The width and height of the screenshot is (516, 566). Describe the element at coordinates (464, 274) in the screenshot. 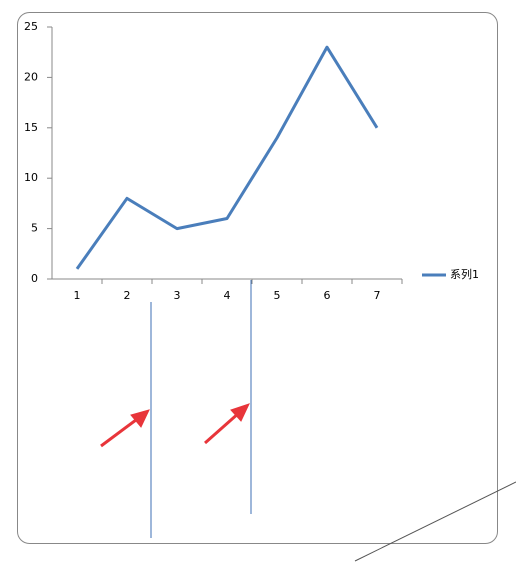

I see `legend-label: 系列1` at that location.